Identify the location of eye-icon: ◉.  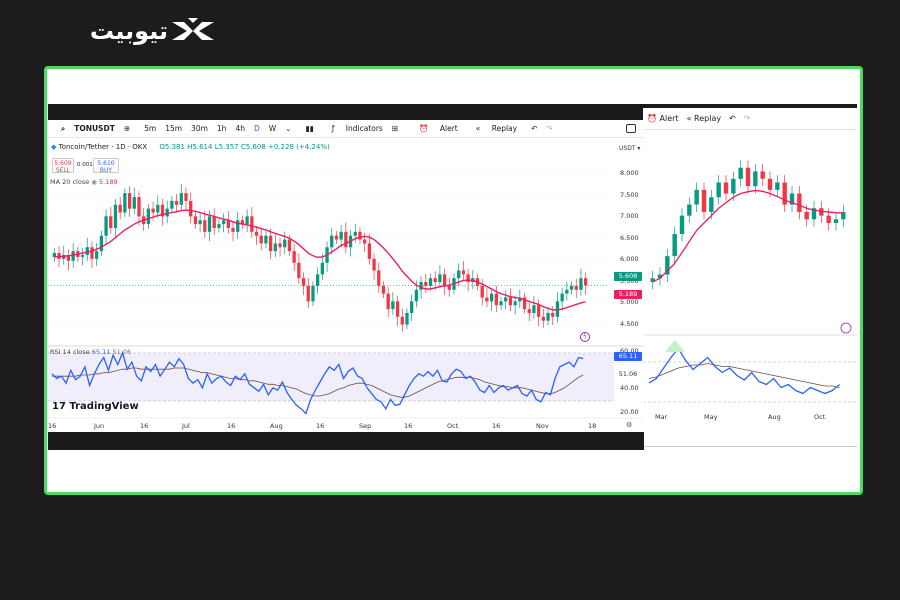
(94, 182).